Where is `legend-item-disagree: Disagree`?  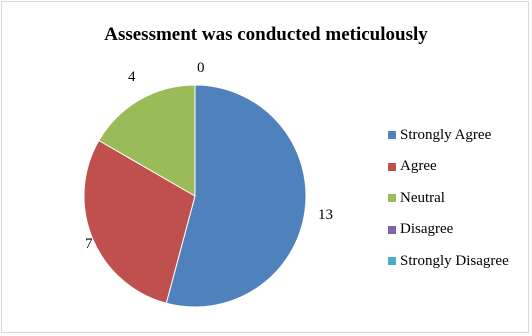
legend-item-disagree: Disagree is located at coordinates (448, 230).